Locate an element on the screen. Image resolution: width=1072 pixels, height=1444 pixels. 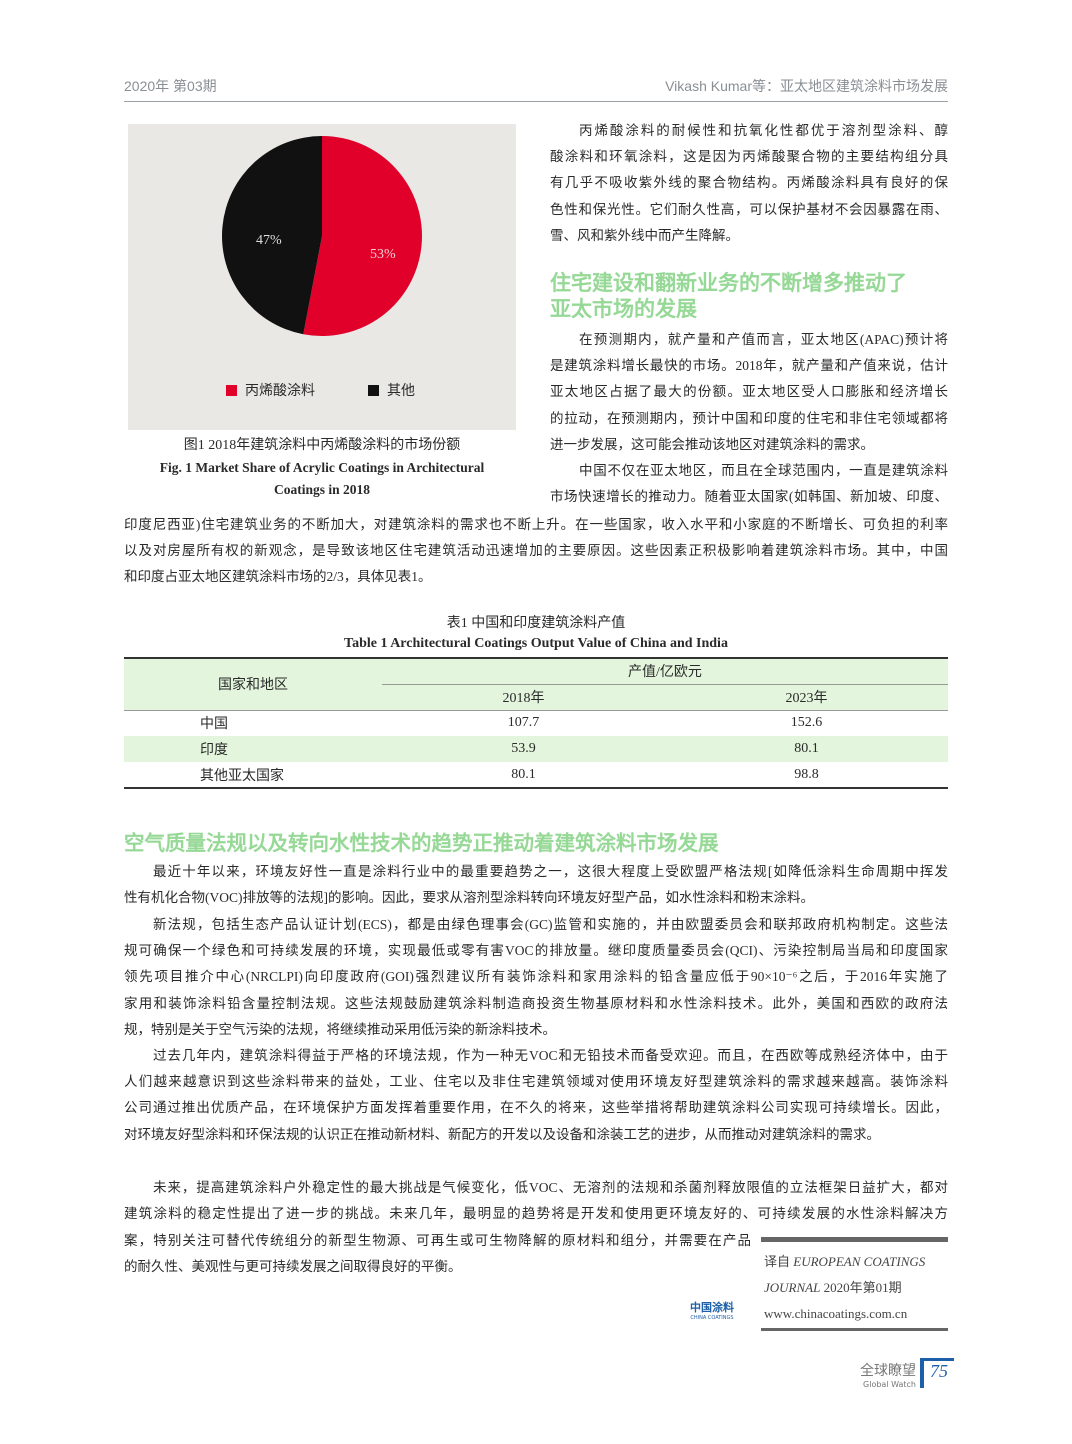
running-title: Vikash Kumar等：亚太地区建筑涂料市场发展 is located at coordinates (806, 86).